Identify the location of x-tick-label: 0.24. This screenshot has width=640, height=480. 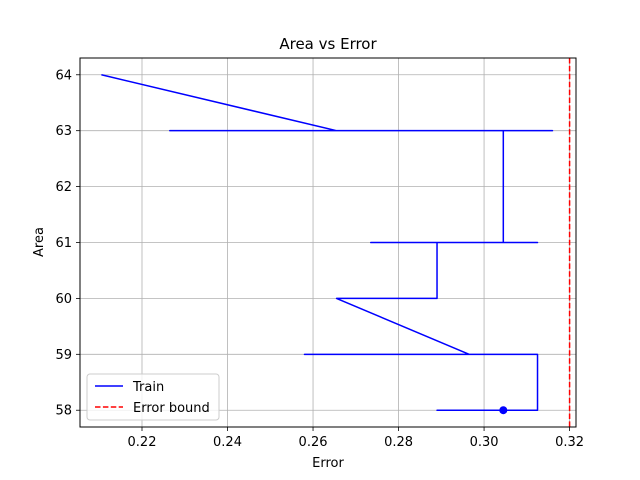
(227, 442).